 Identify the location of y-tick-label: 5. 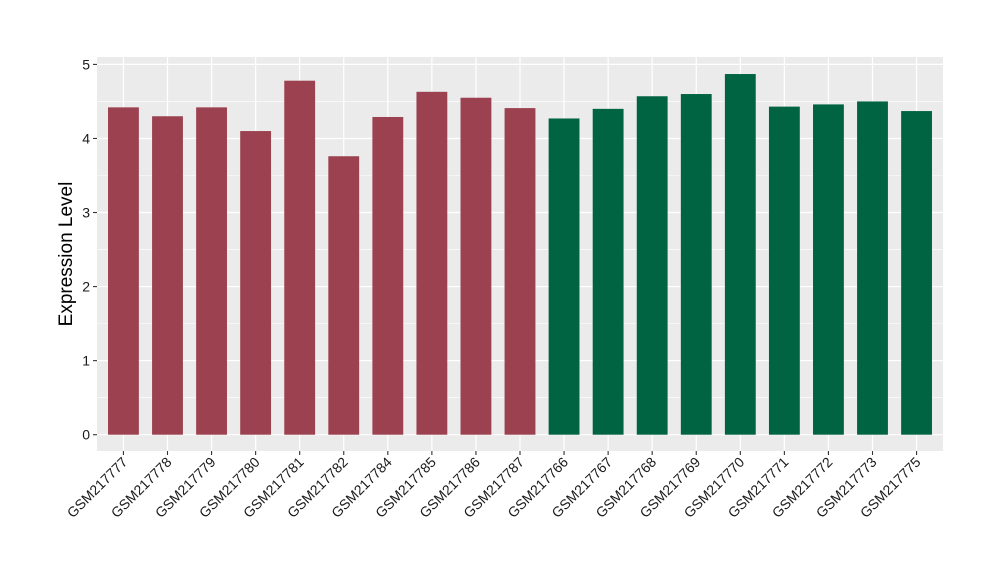
(86, 64).